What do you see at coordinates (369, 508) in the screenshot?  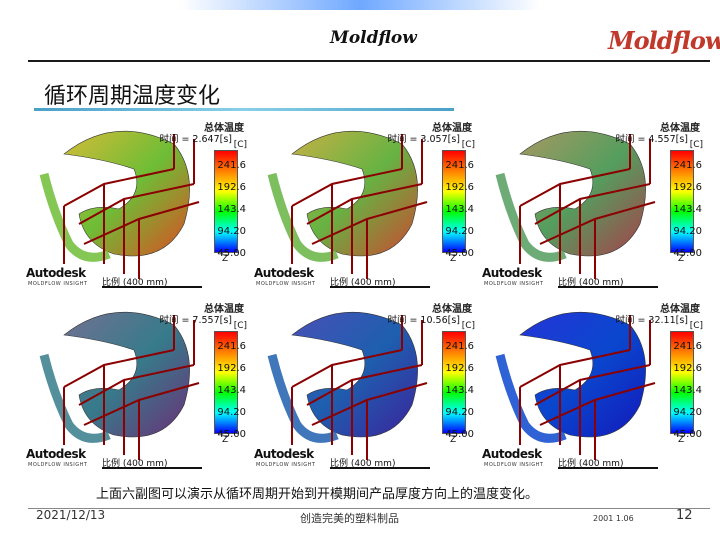 I see `footer-divider` at bounding box center [369, 508].